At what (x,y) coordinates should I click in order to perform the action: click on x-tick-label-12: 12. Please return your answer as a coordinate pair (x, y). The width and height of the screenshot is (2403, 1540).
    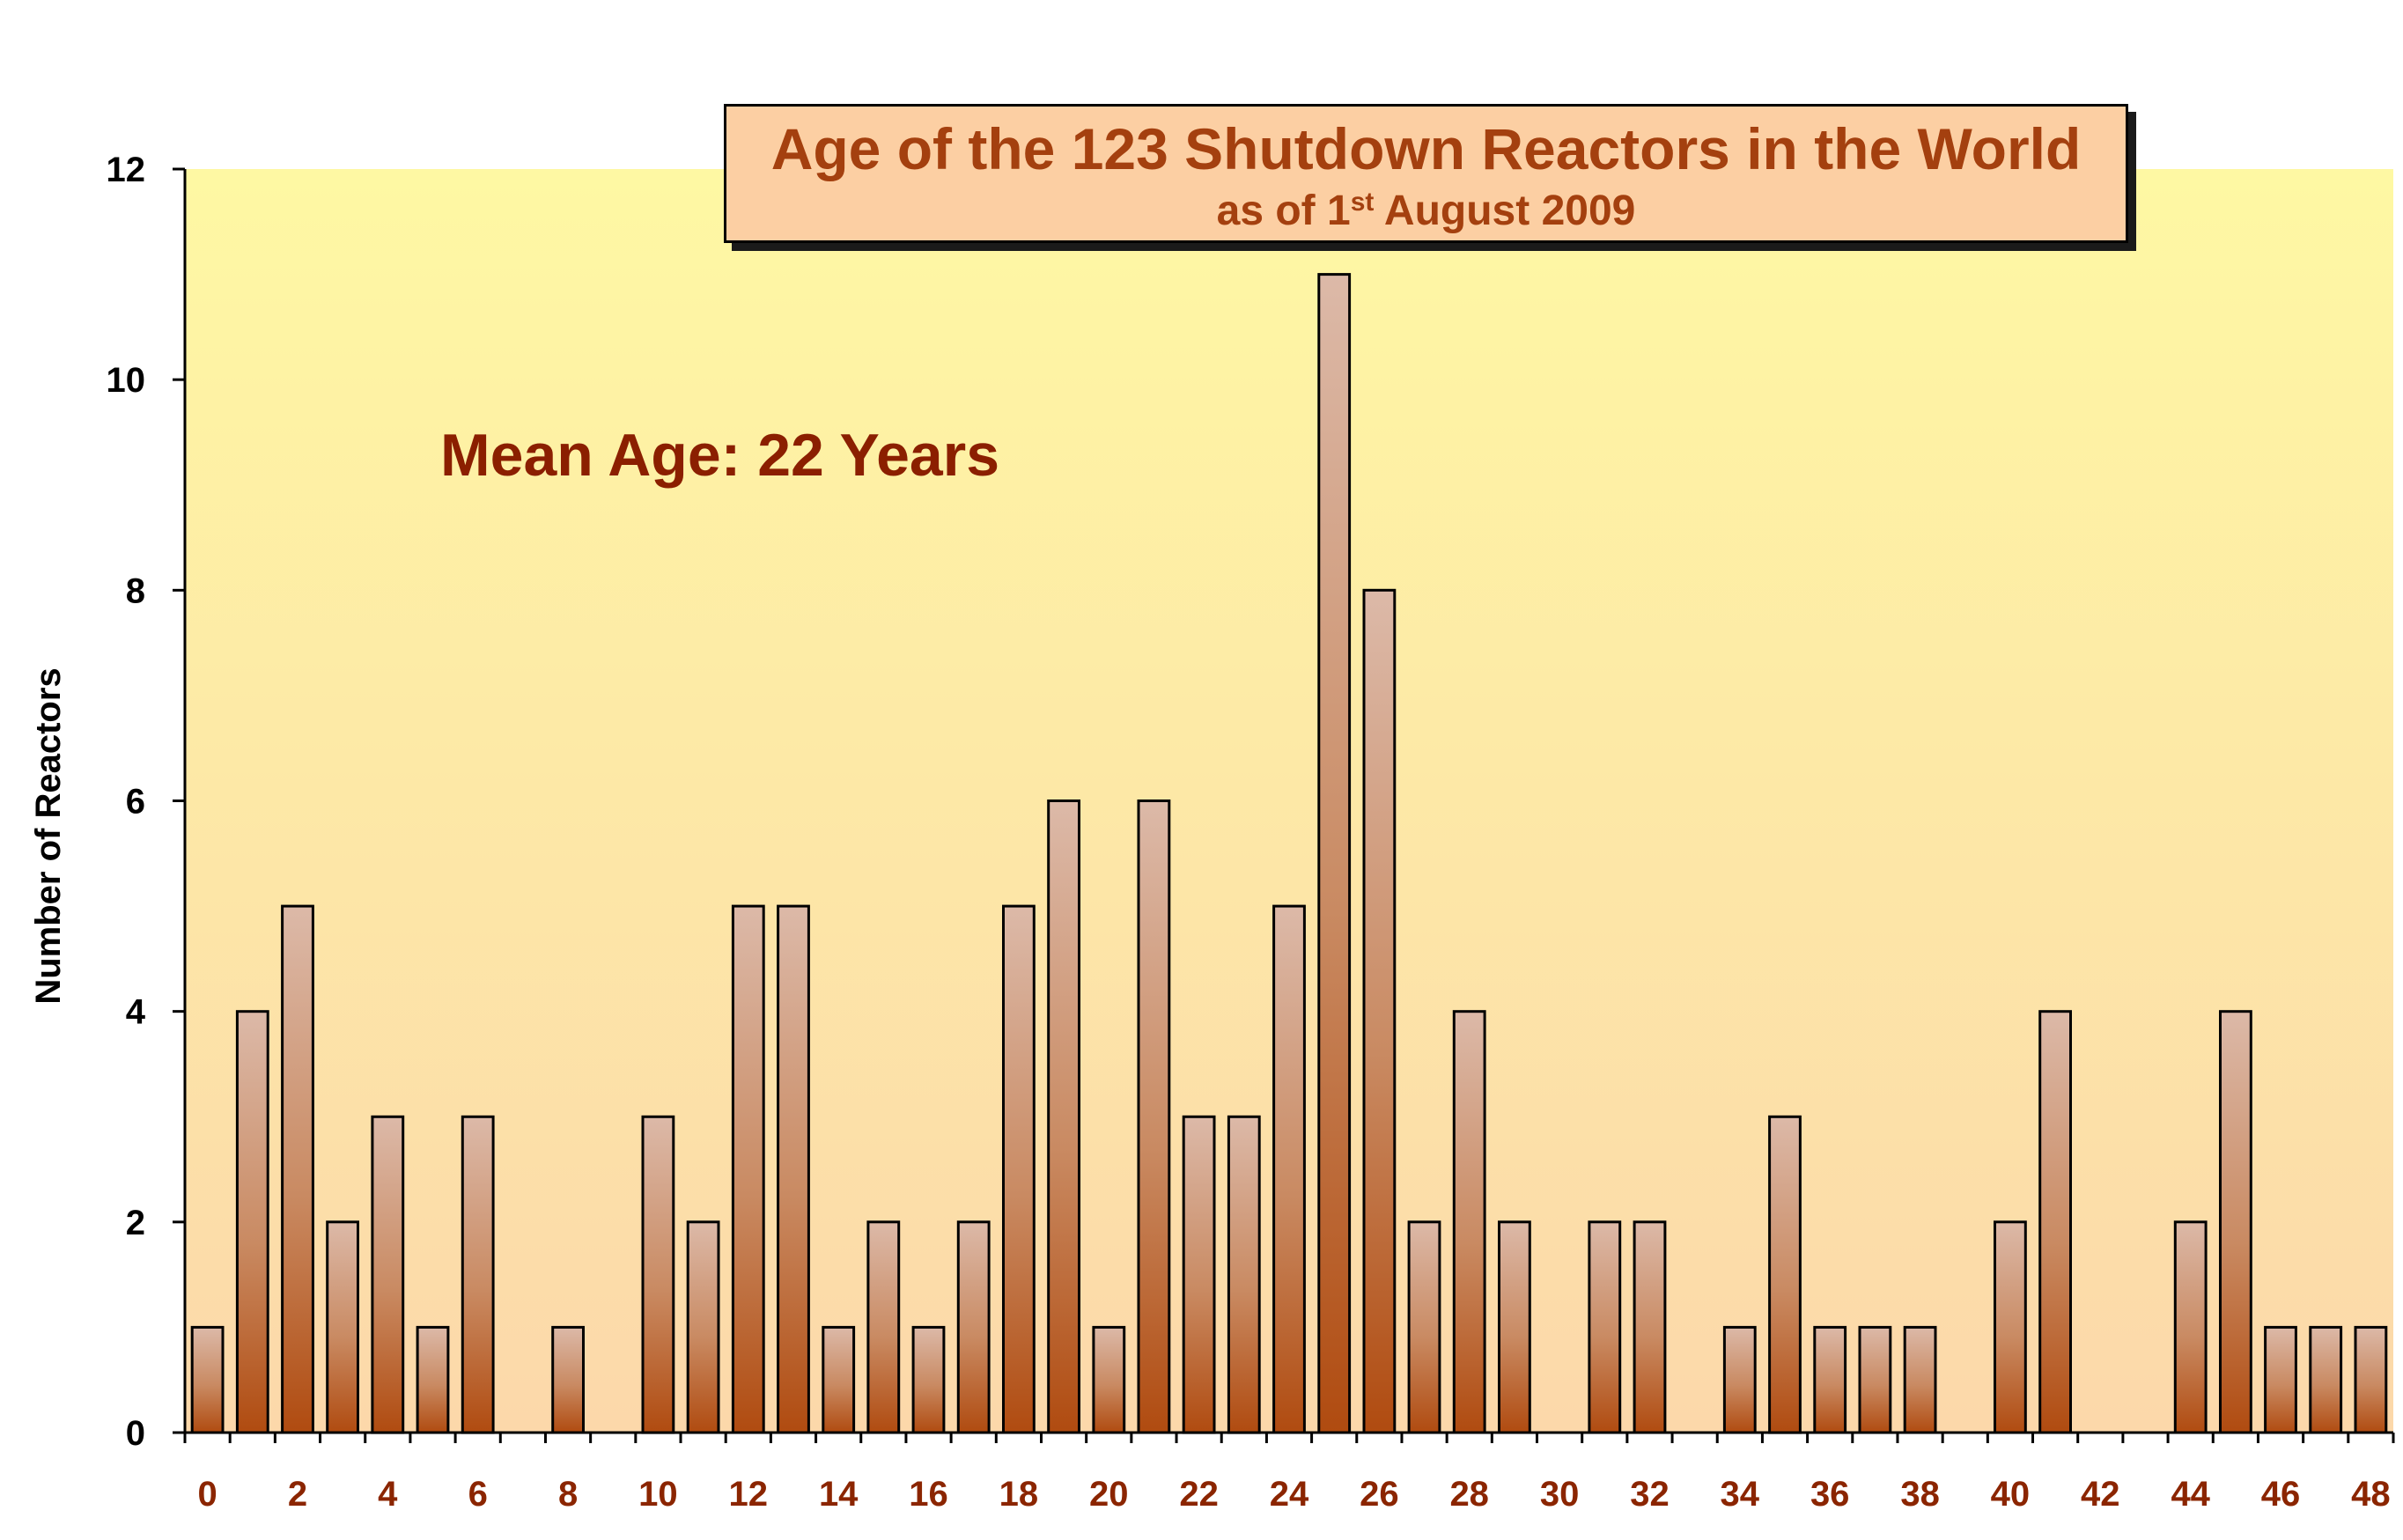
    Looking at the image, I should click on (749, 1494).